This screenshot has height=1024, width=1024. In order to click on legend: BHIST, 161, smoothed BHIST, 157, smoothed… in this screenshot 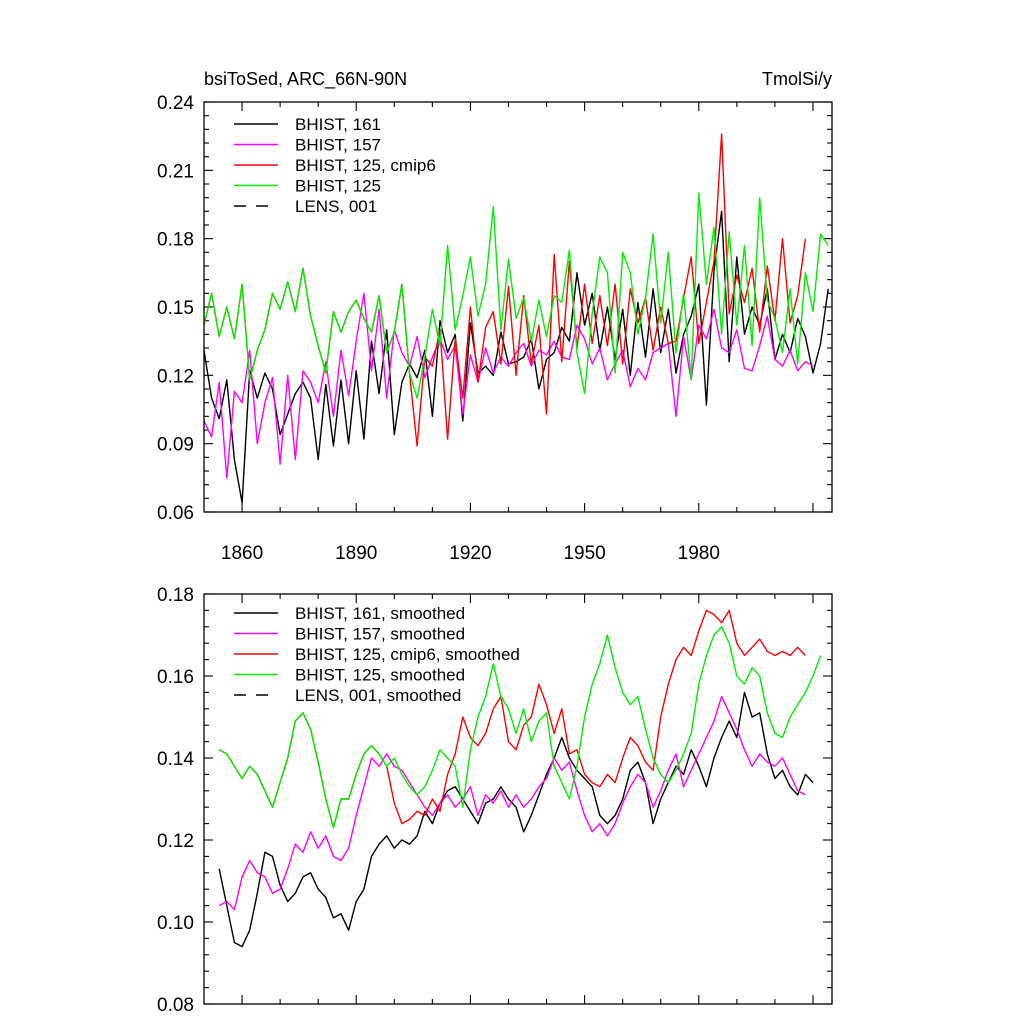, I will do `click(377, 654)`.